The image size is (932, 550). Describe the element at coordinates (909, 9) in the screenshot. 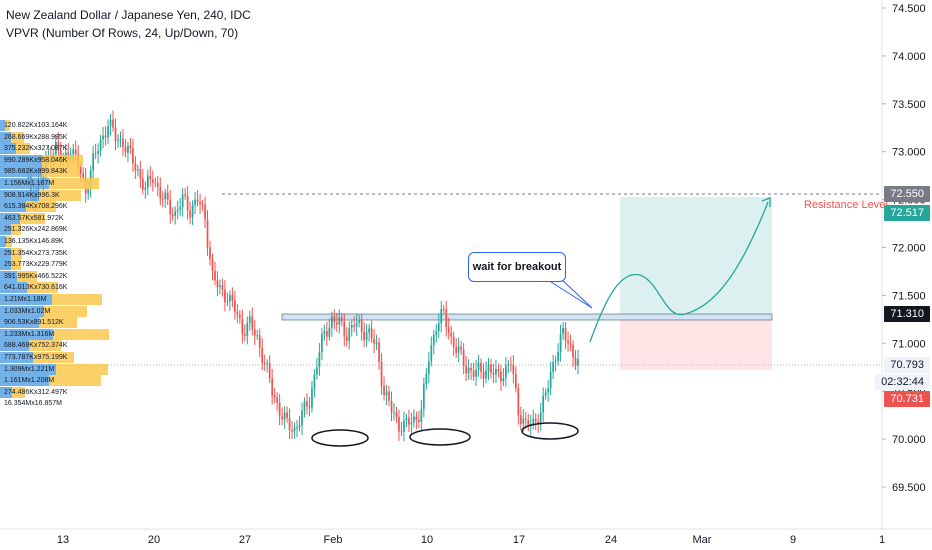

I see `price-tick-label: 74.500` at that location.